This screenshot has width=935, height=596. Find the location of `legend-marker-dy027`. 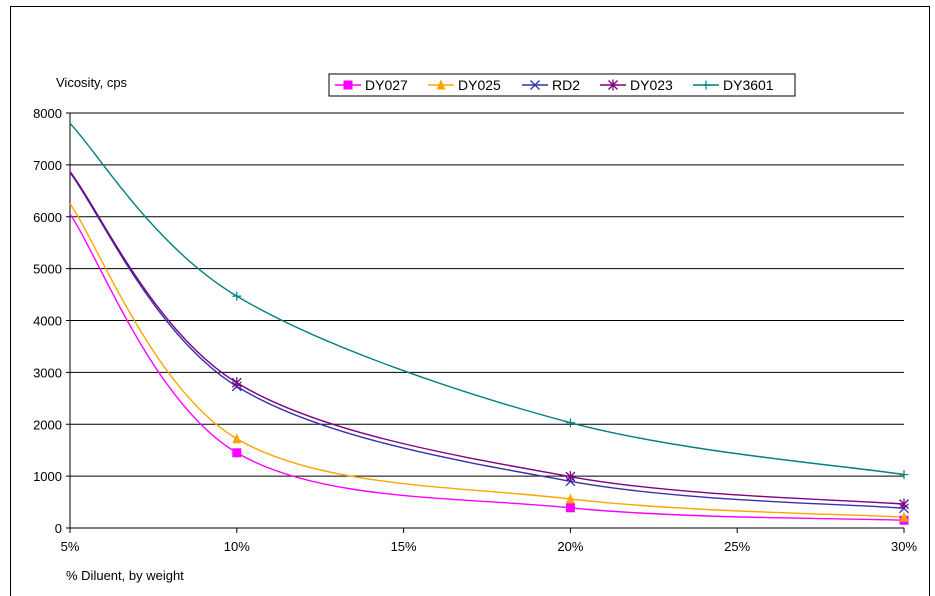

legend-marker-dy027 is located at coordinates (348, 85).